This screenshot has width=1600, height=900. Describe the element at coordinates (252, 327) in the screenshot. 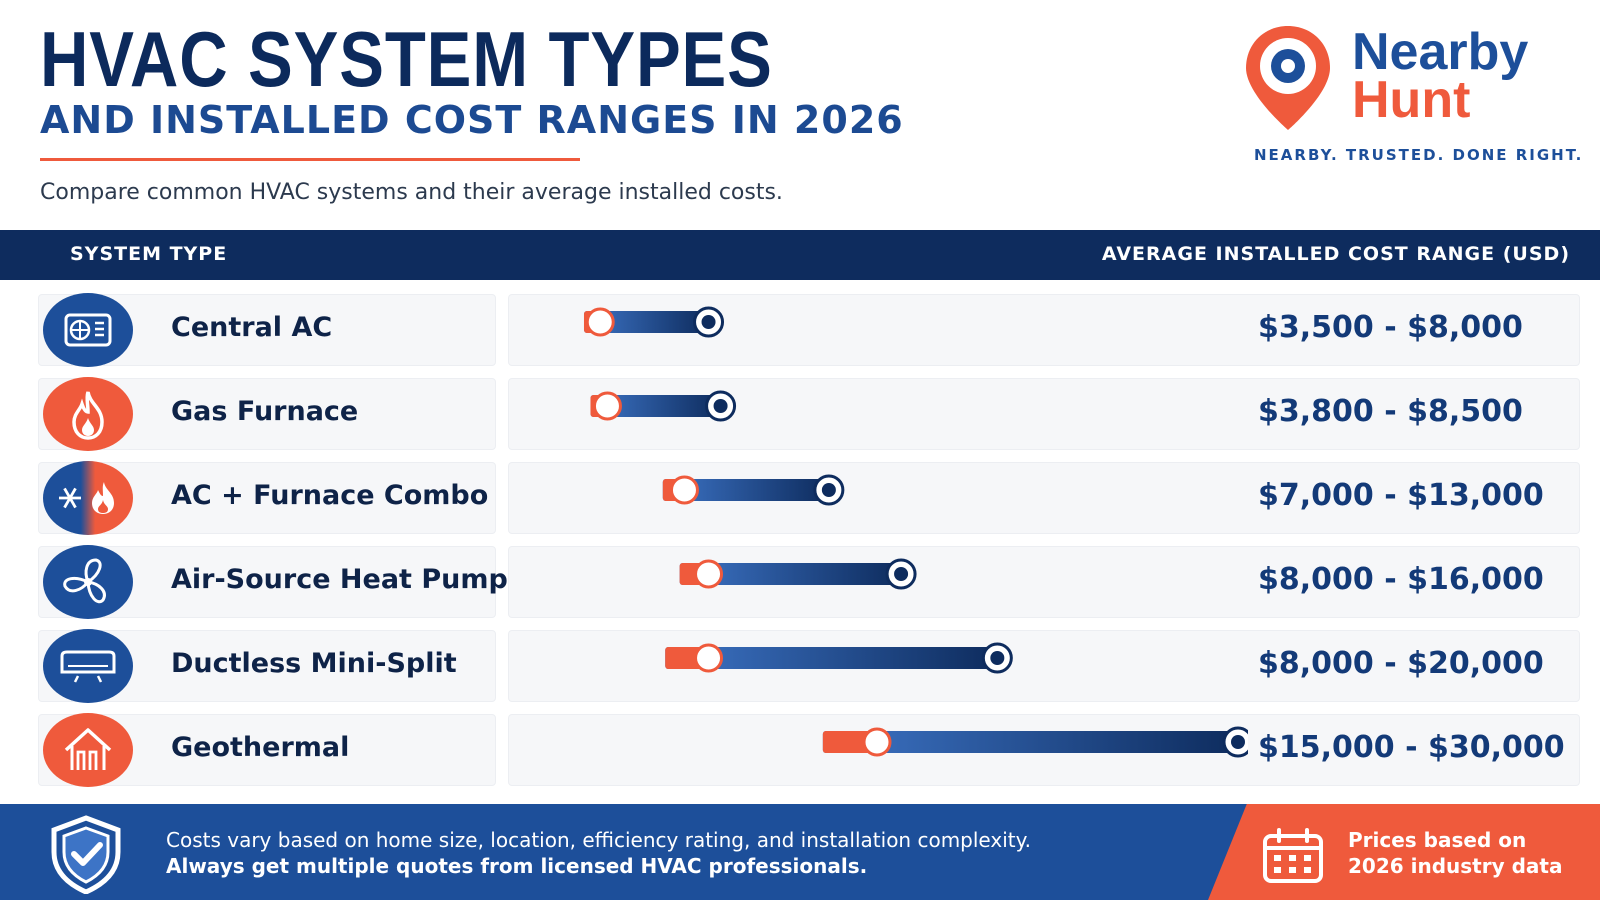

I see `system-type-label: Central AC` at that location.